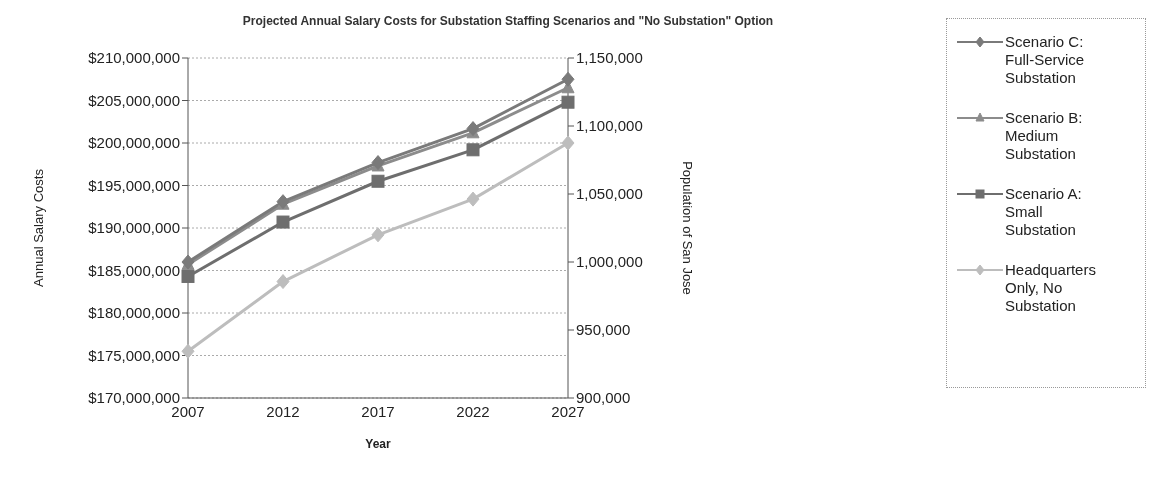  I want to click on y2-tick-label: 950,000, so click(603, 330).